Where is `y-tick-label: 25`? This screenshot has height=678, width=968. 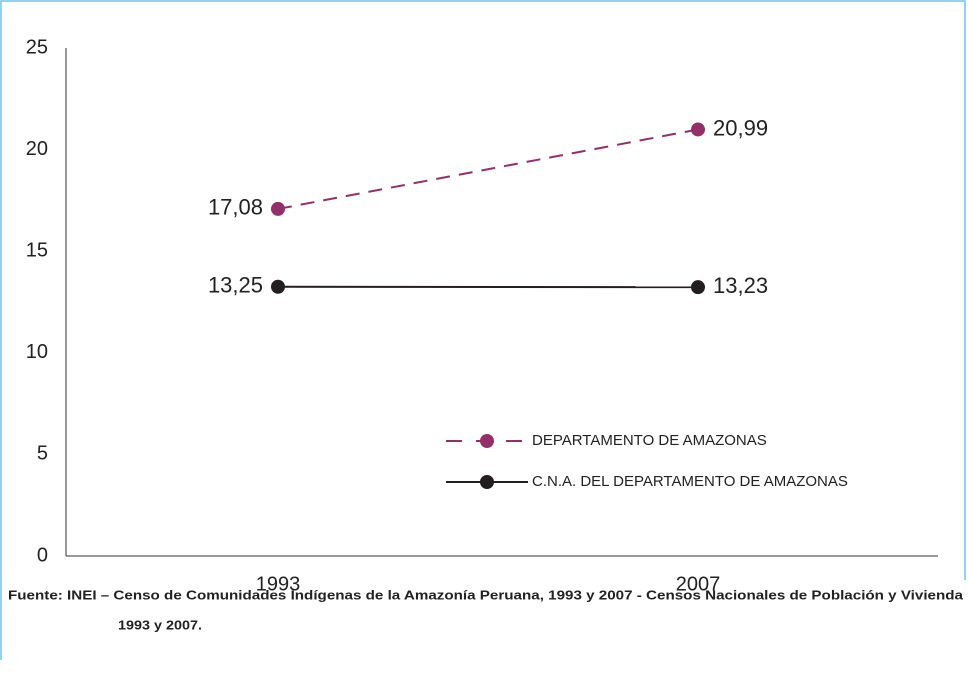 y-tick-label: 25 is located at coordinates (37, 47).